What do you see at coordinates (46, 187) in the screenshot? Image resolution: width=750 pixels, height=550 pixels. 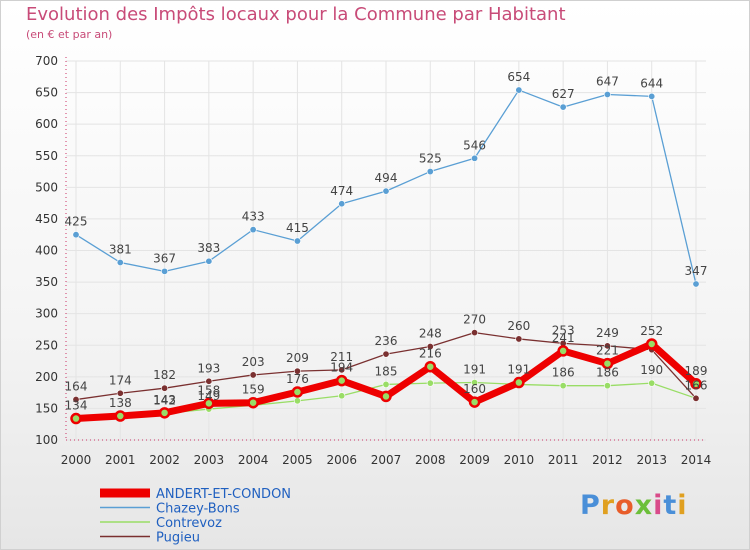 I see `y-tick-label: 500` at bounding box center [46, 187].